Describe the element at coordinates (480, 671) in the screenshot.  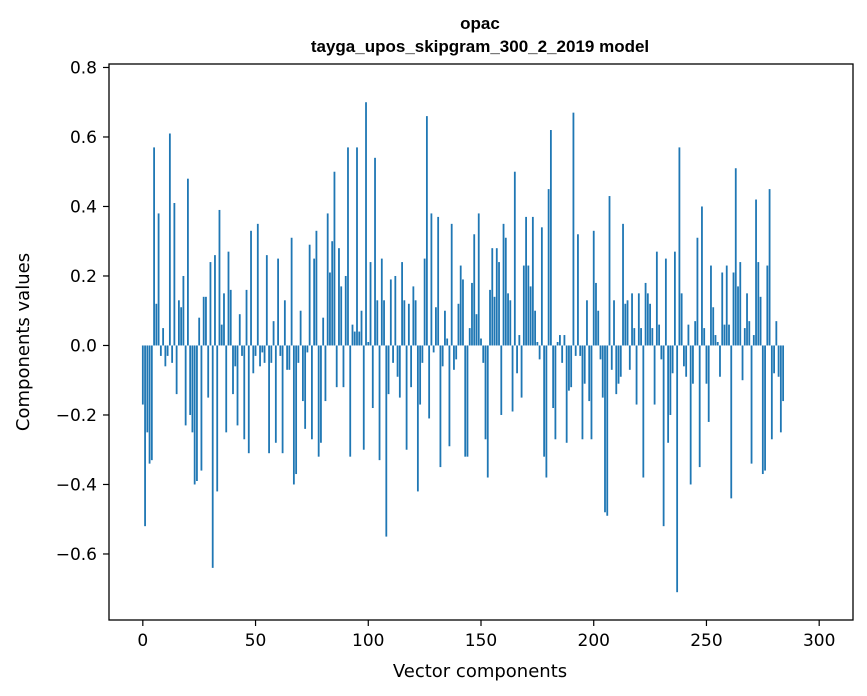
I see `x-axis-label: Vector components` at that location.